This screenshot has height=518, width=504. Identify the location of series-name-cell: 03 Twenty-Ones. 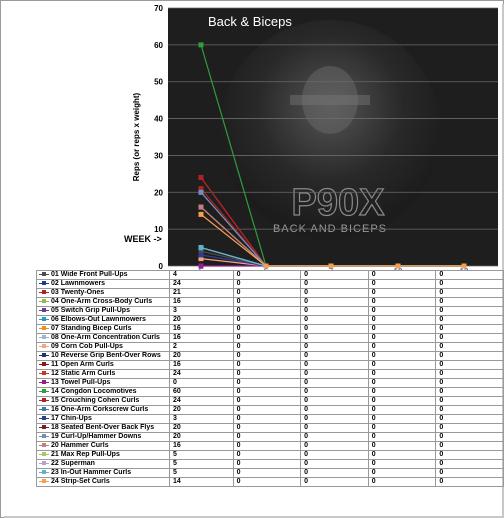
(103, 293).